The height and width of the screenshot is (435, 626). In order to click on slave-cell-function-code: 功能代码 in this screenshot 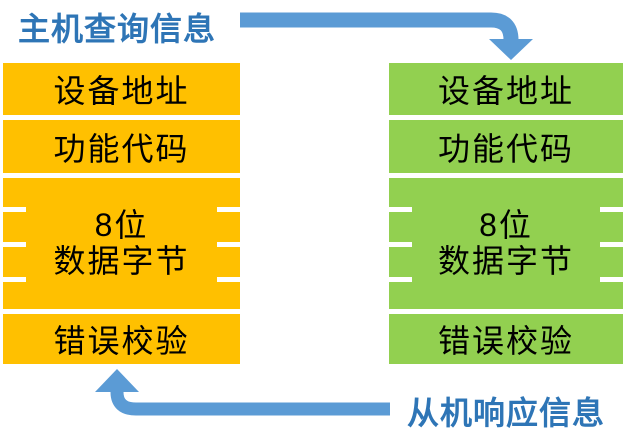, I will do `click(506, 146)`.